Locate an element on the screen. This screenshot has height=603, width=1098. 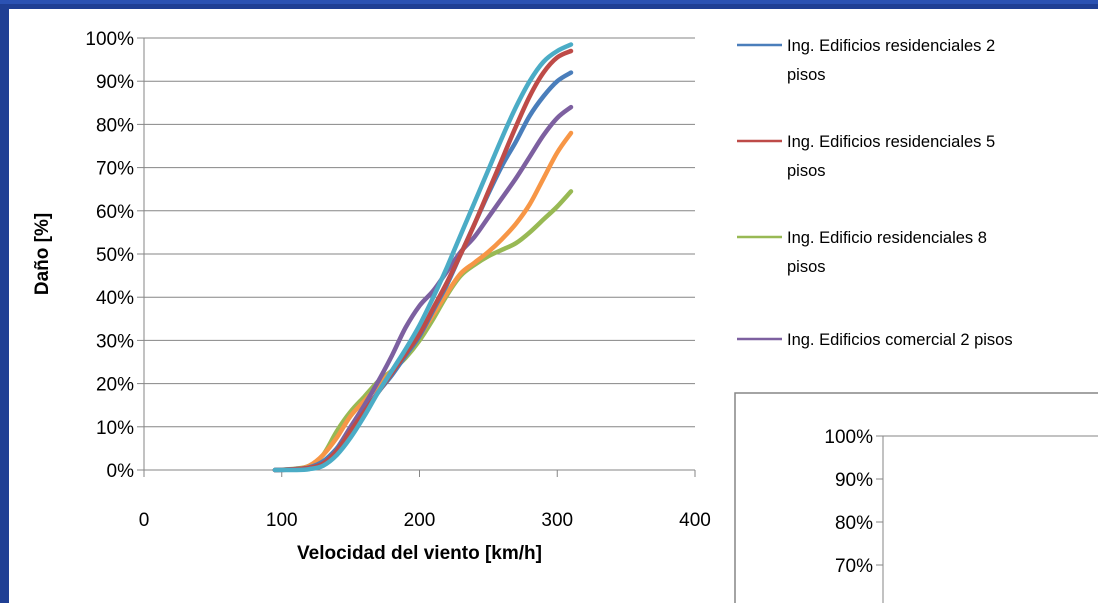
y-tick-label: 40% is located at coordinates (115, 298).